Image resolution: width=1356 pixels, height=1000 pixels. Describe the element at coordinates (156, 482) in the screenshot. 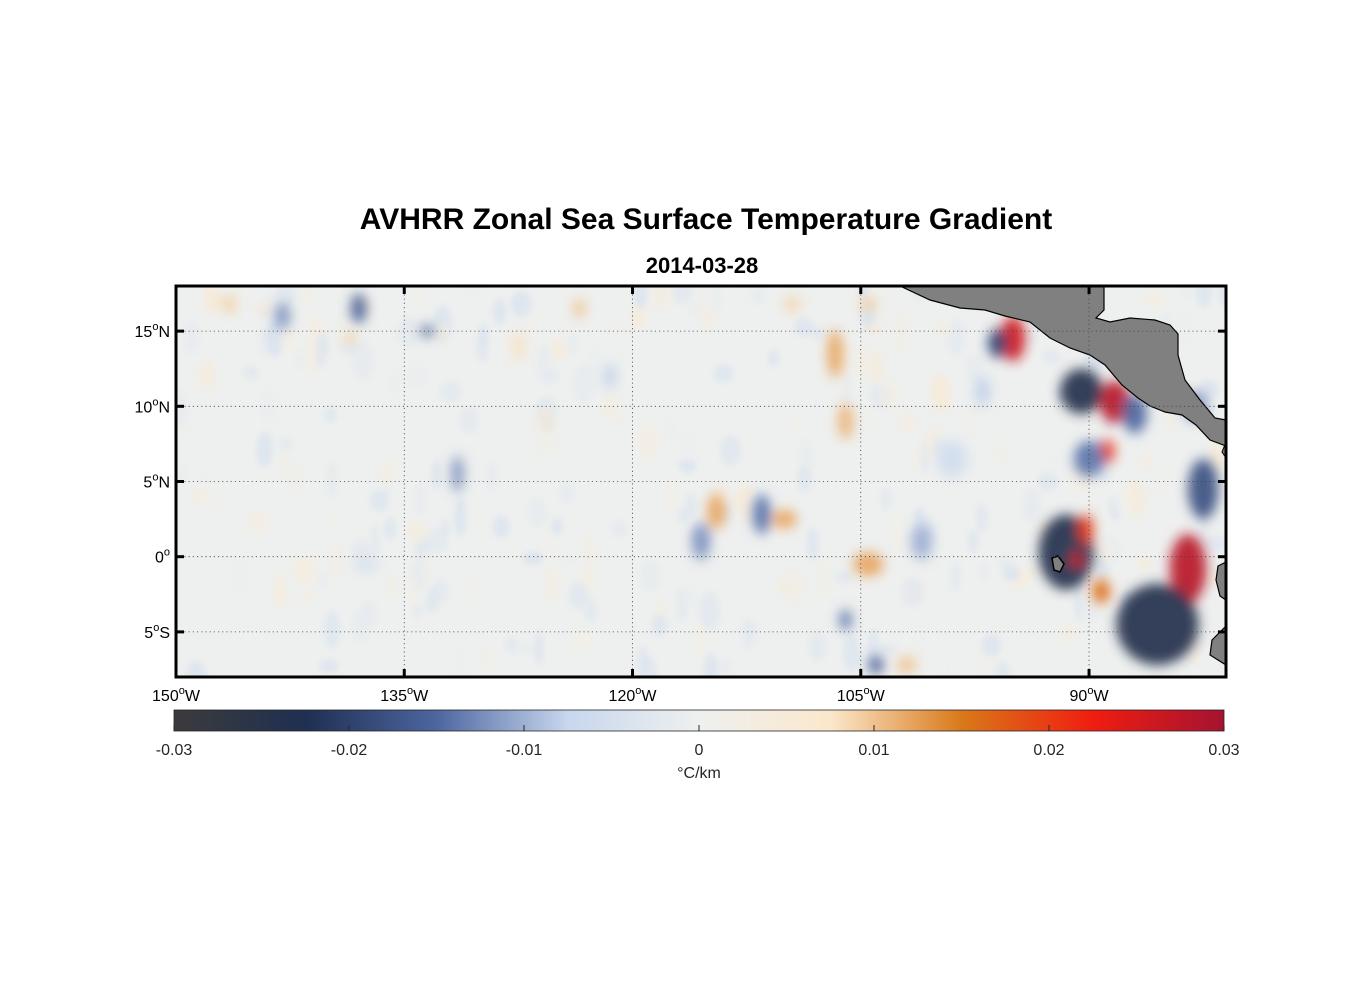

I see `y-tick-label: 5oN` at that location.